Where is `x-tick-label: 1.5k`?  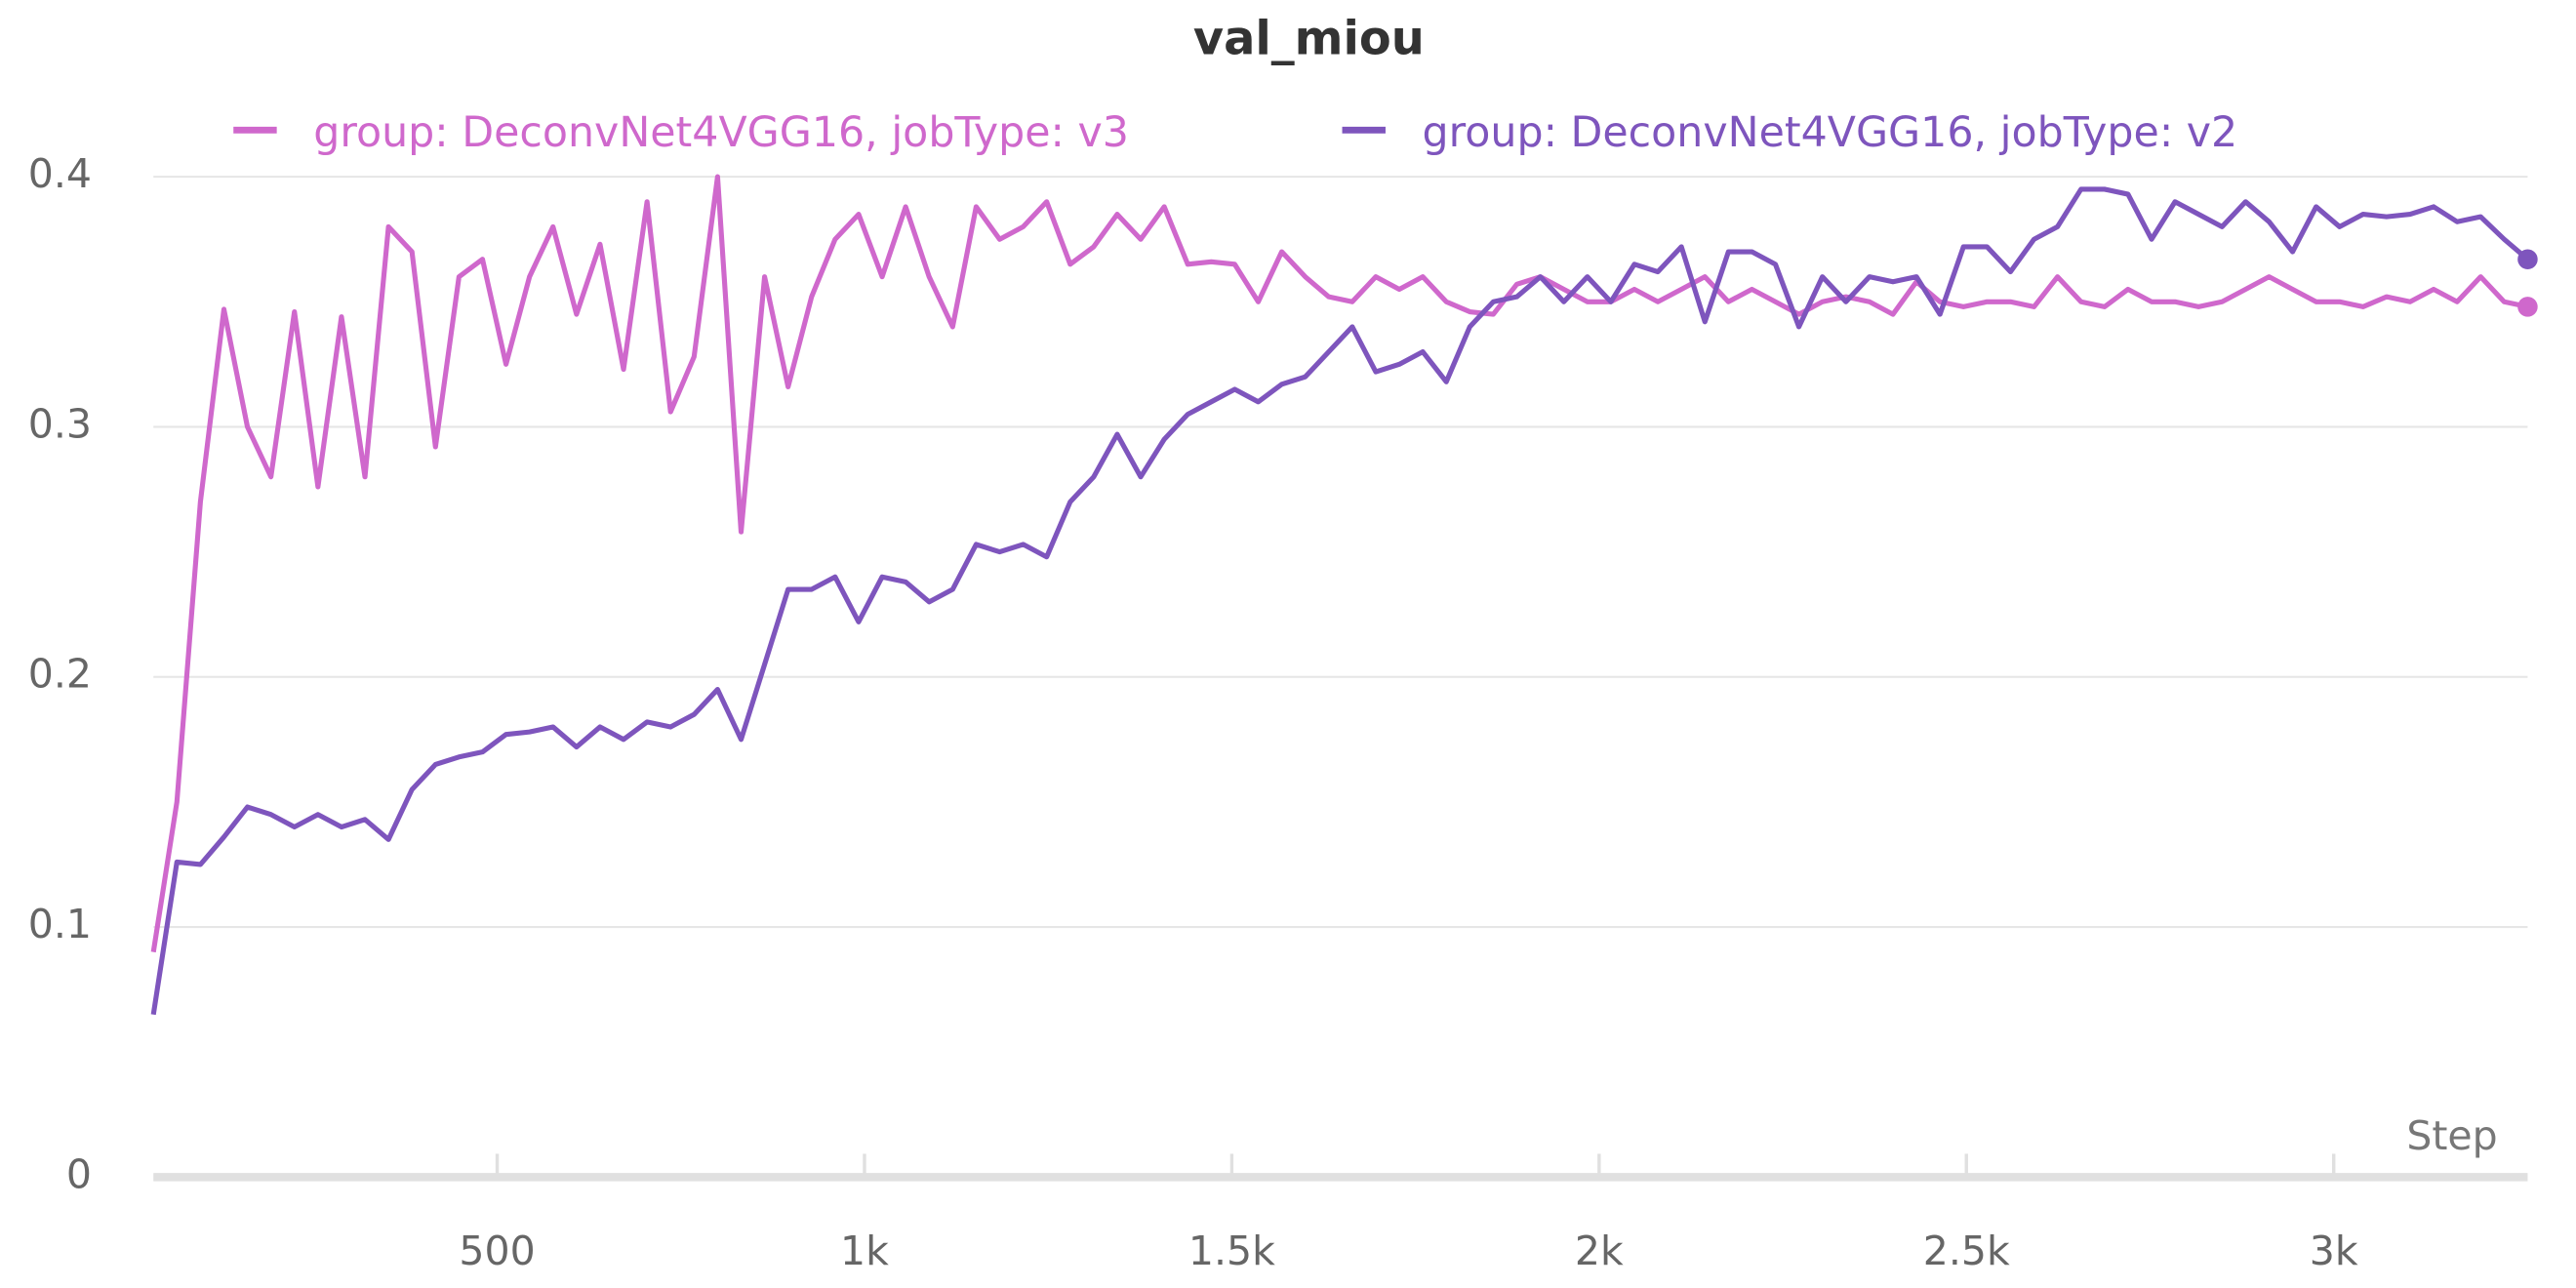
x-tick-label: 1.5k is located at coordinates (1231, 1251).